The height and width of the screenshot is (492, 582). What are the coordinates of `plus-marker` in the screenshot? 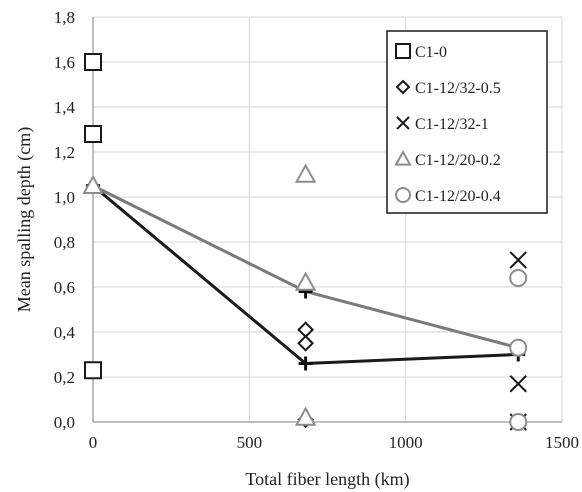 It's located at (305, 363).